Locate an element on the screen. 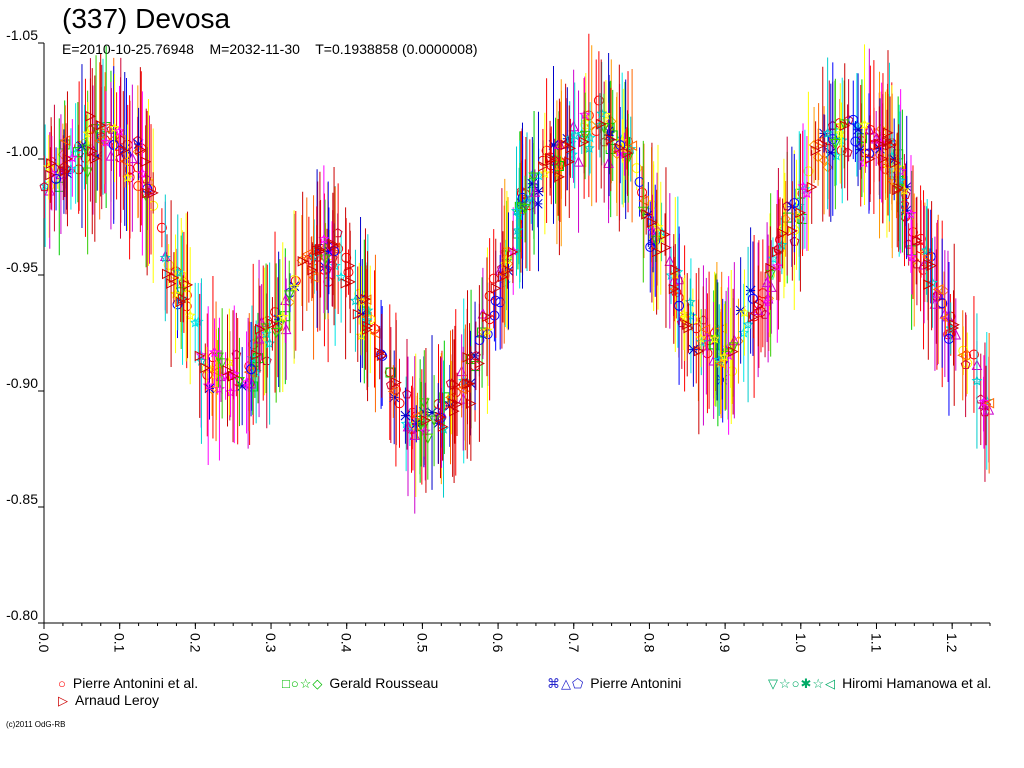 The image size is (1024, 768). x-tick-label: 1.1 is located at coordinates (876, 643).